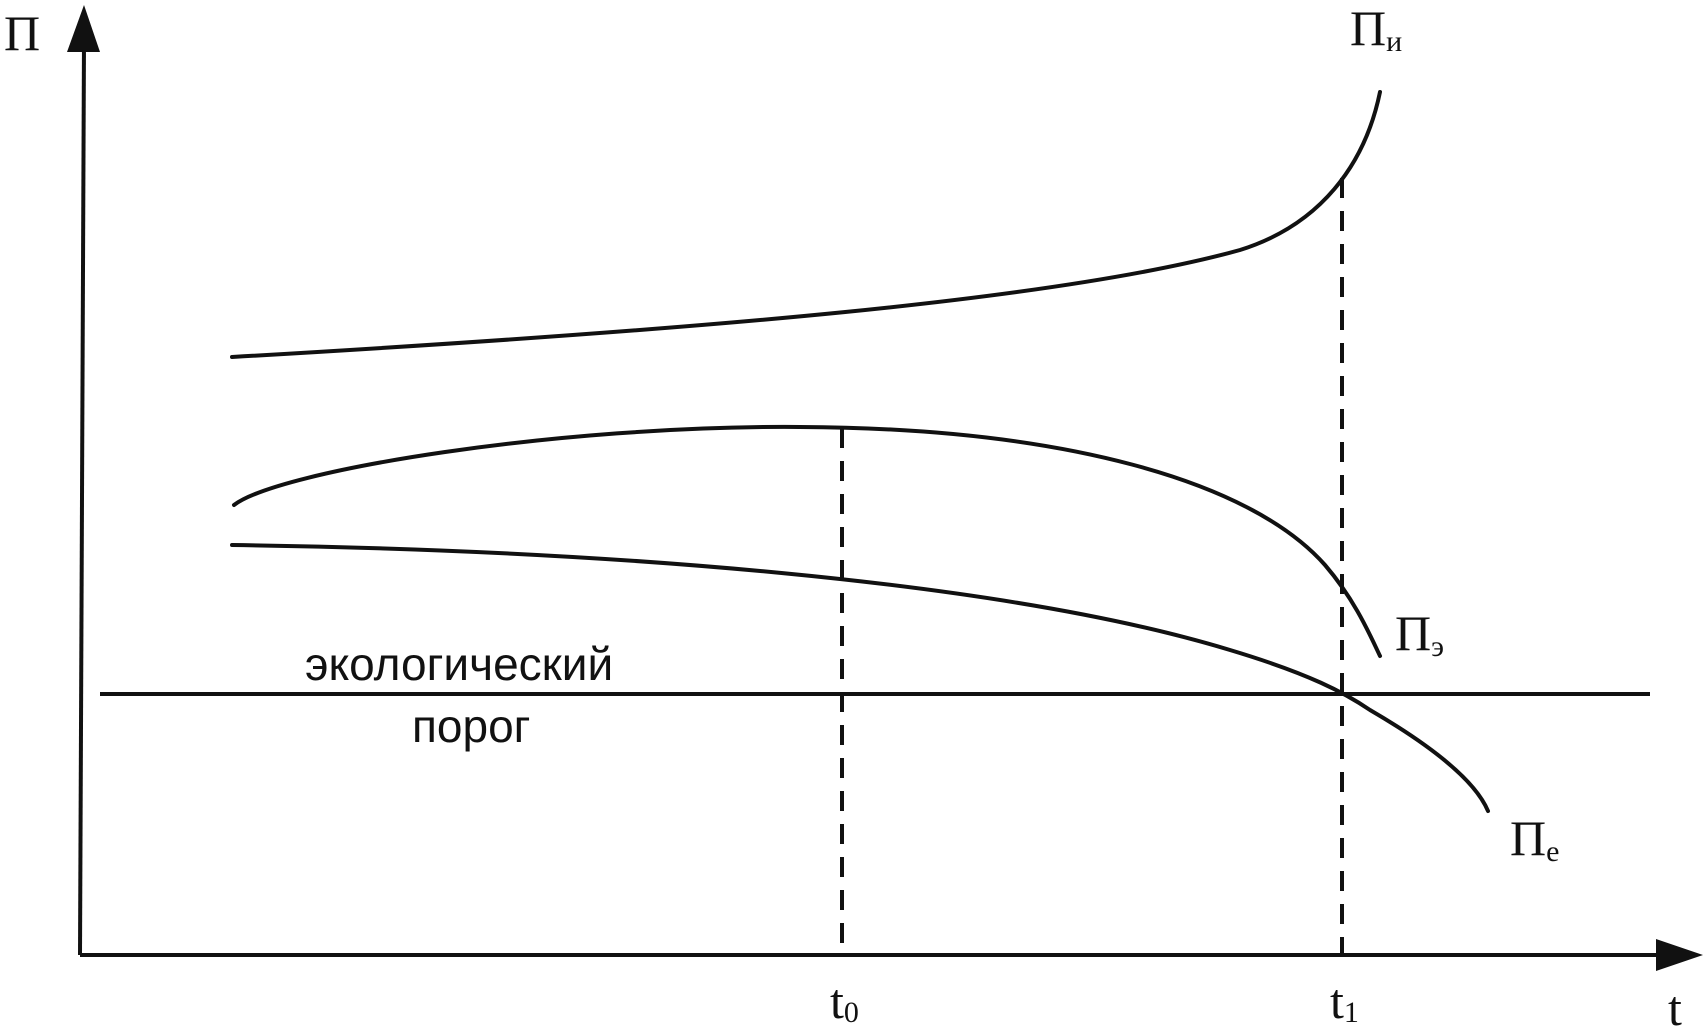  Describe the element at coordinates (1368, 28) in the screenshot. I see `curve-pi-label-base: П` at that location.